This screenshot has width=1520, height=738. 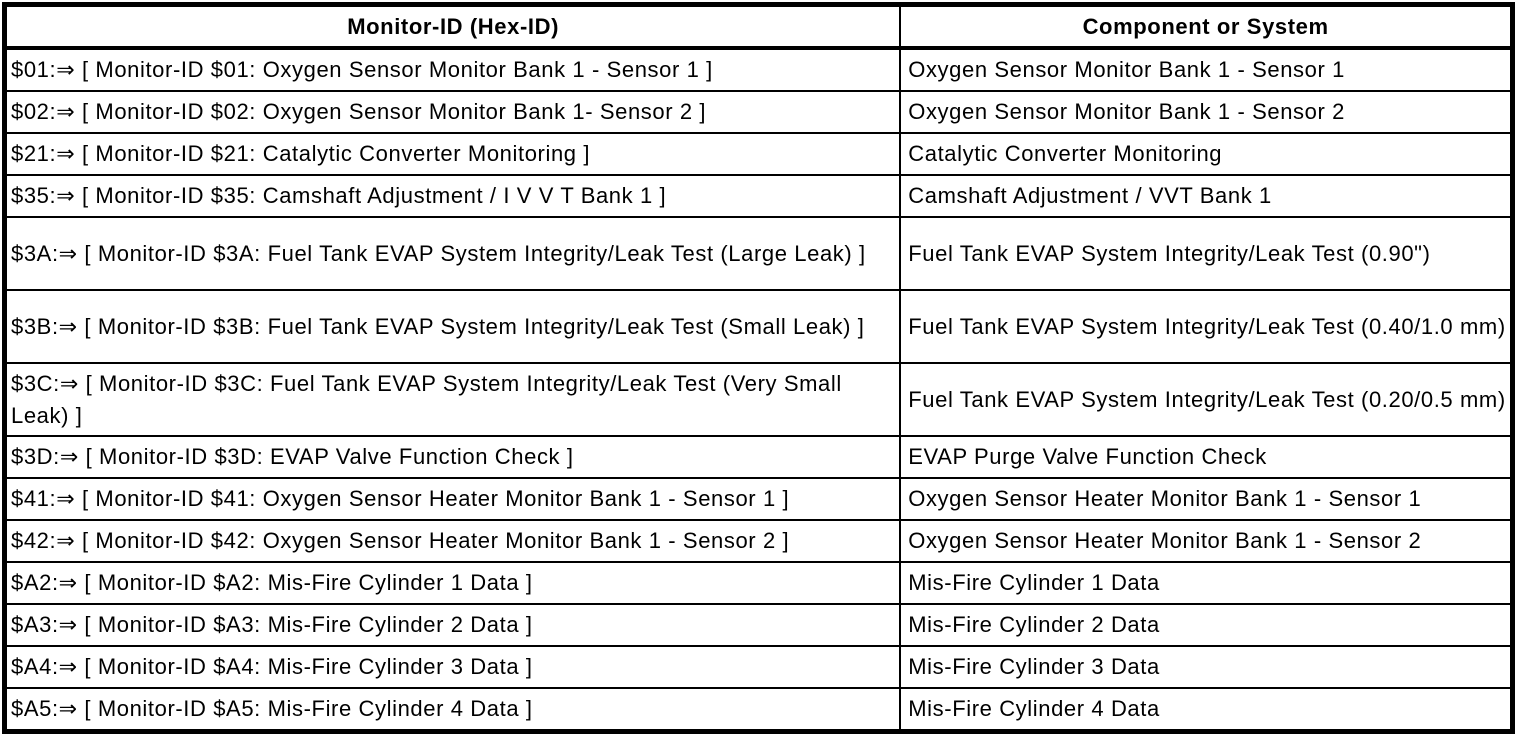 What do you see at coordinates (1206, 710) in the screenshot?
I see `component-cell: Mis-Fire Cylinder 4 Data` at bounding box center [1206, 710].